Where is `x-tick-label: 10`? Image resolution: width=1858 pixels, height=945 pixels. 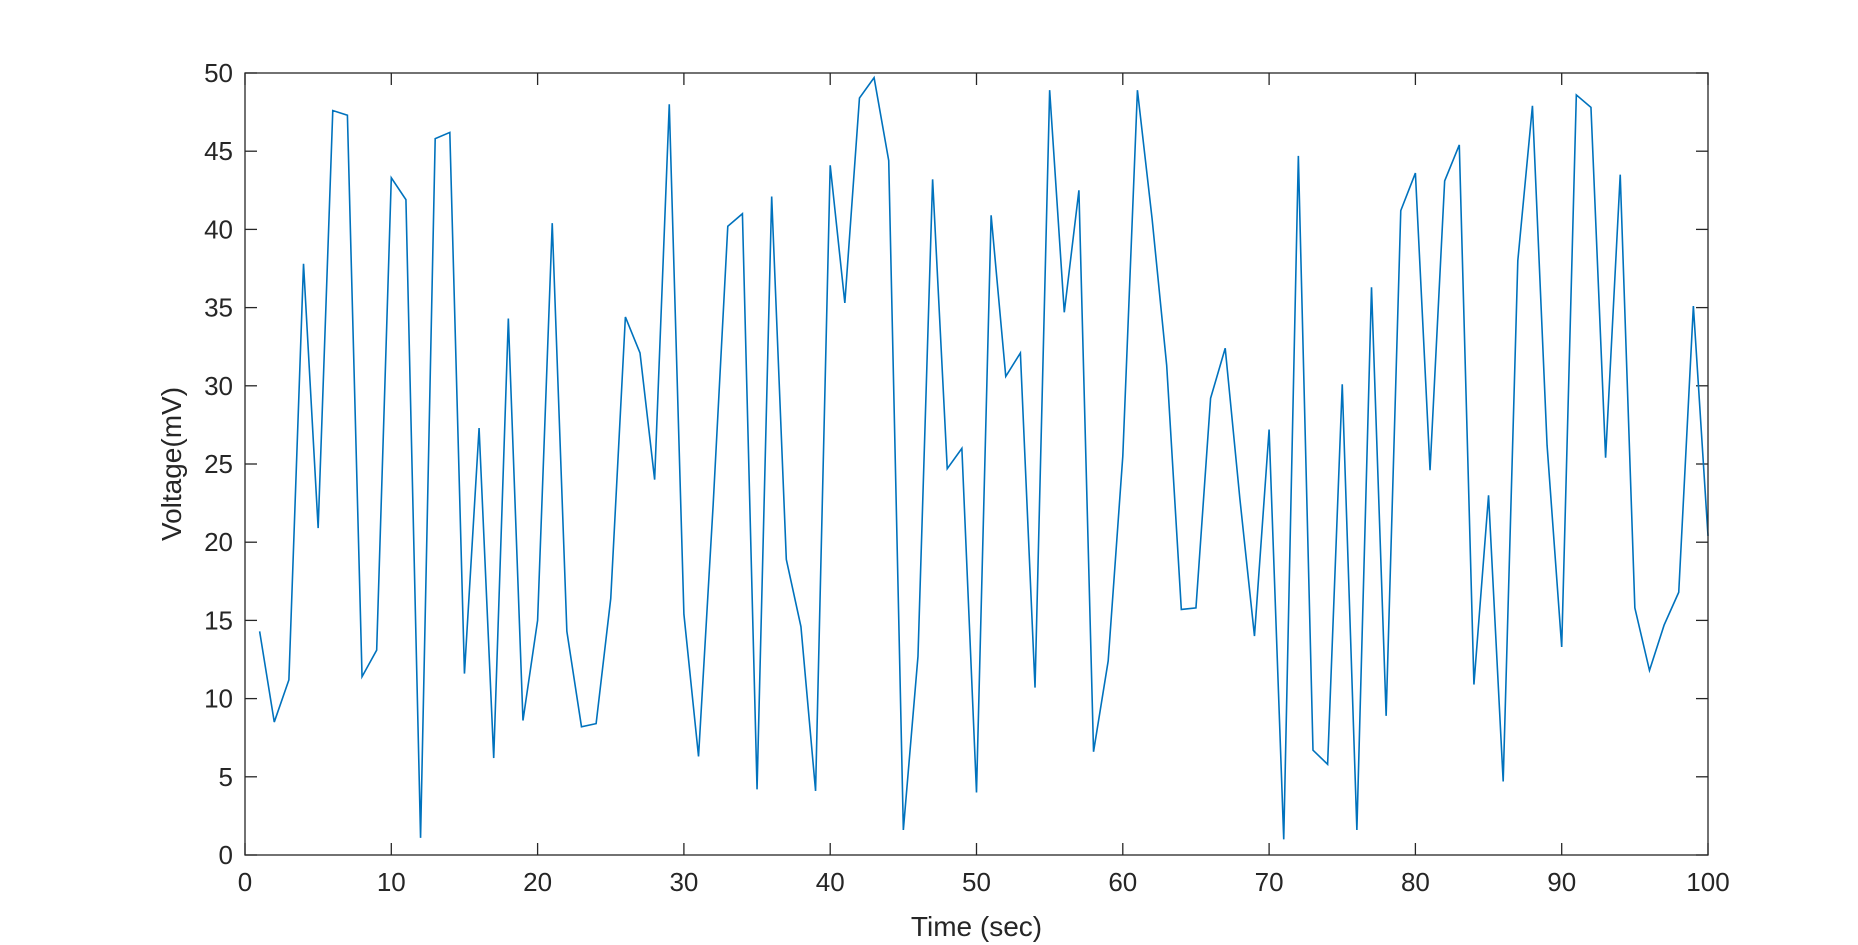
x-tick-label: 10 is located at coordinates (391, 882).